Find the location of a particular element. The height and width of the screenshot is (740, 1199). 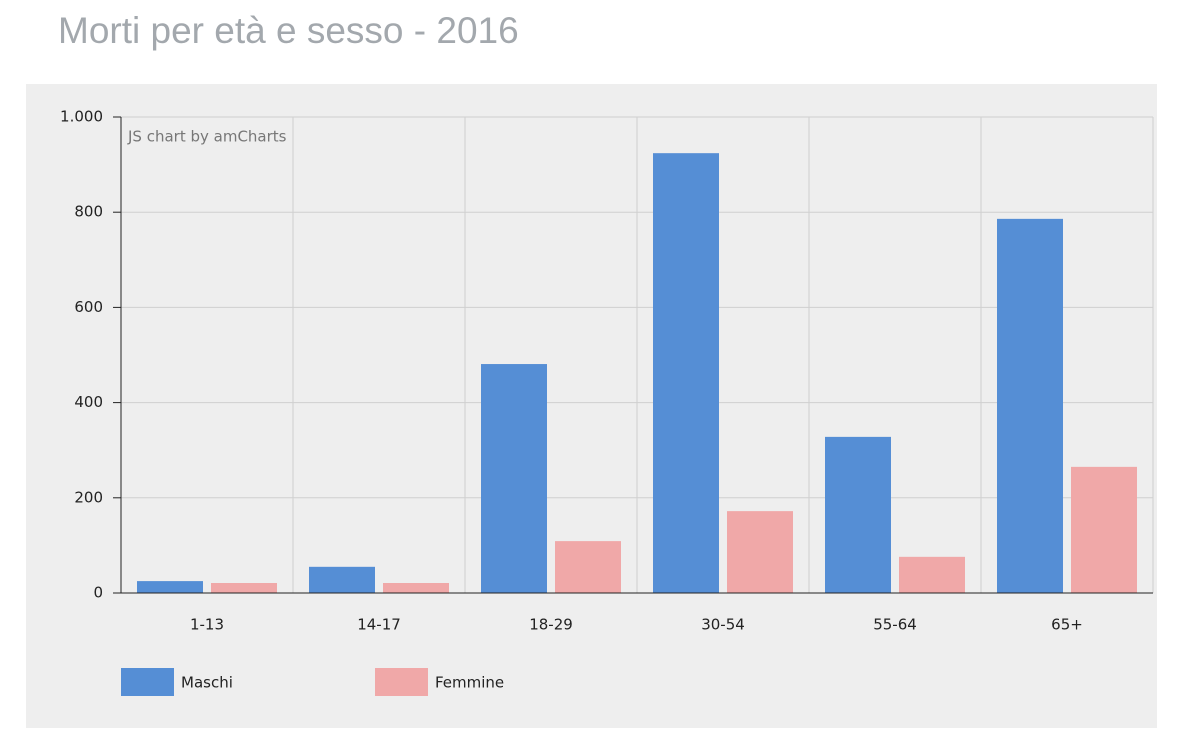

y-tick-label: 1.000 is located at coordinates (81, 117).